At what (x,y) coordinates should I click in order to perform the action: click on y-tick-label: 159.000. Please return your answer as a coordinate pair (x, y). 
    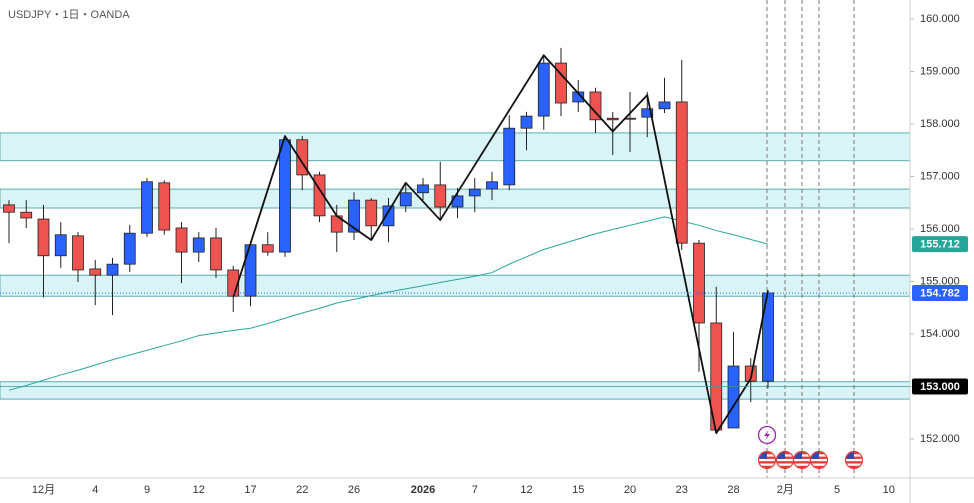
    Looking at the image, I should click on (940, 71).